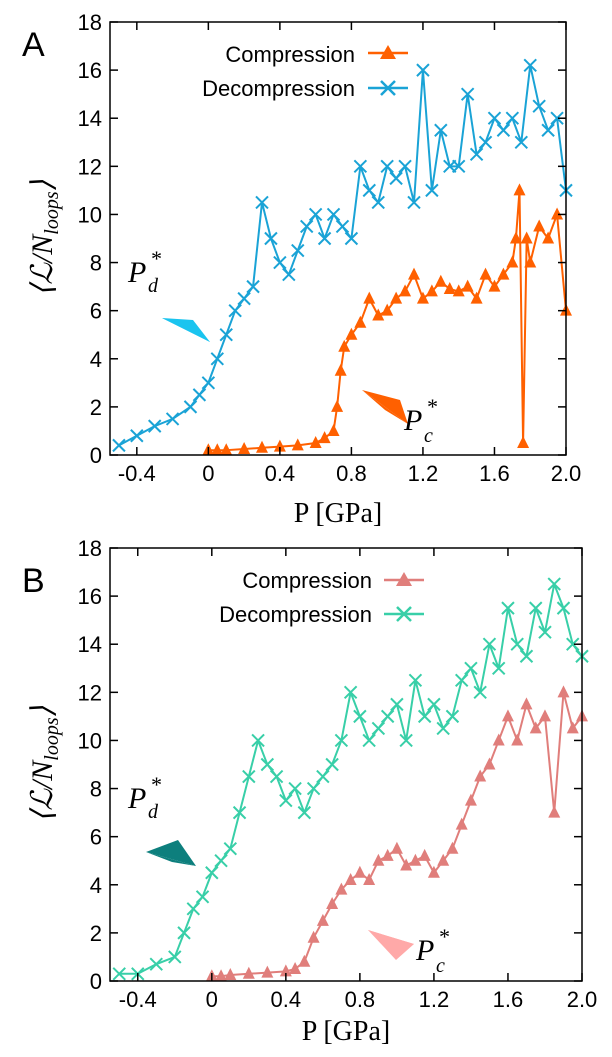 This screenshot has width=612, height=1057. I want to click on y-axis-title: ⟨ℒ/Nloops⟩, so click(44, 237).